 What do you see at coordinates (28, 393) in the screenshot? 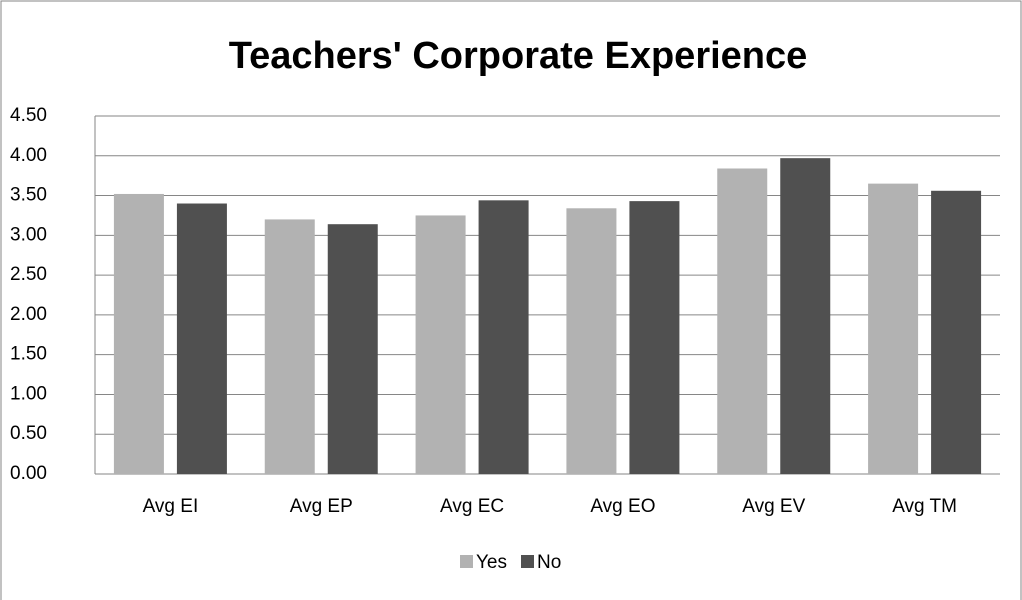
I see `y-tick-label: 1.00` at bounding box center [28, 393].